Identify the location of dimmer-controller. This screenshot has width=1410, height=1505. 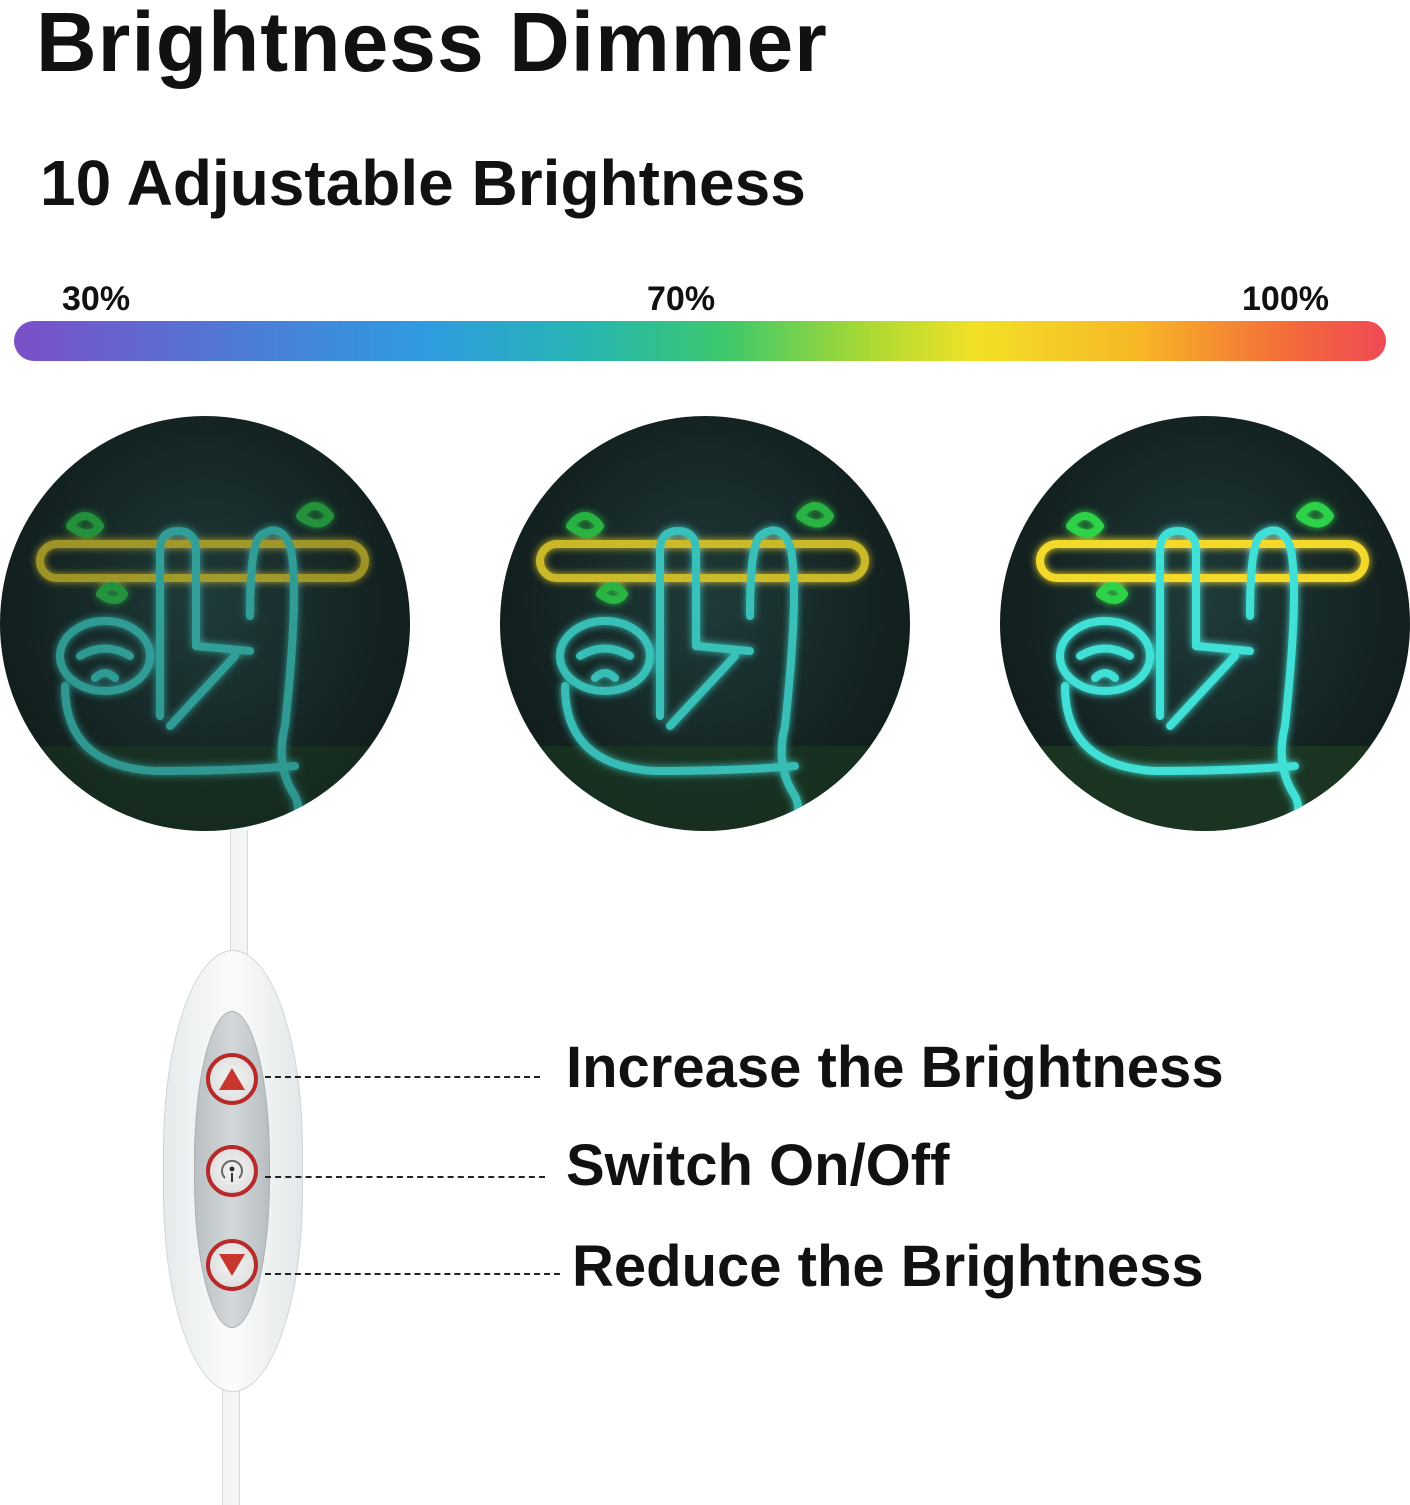
(233, 1171).